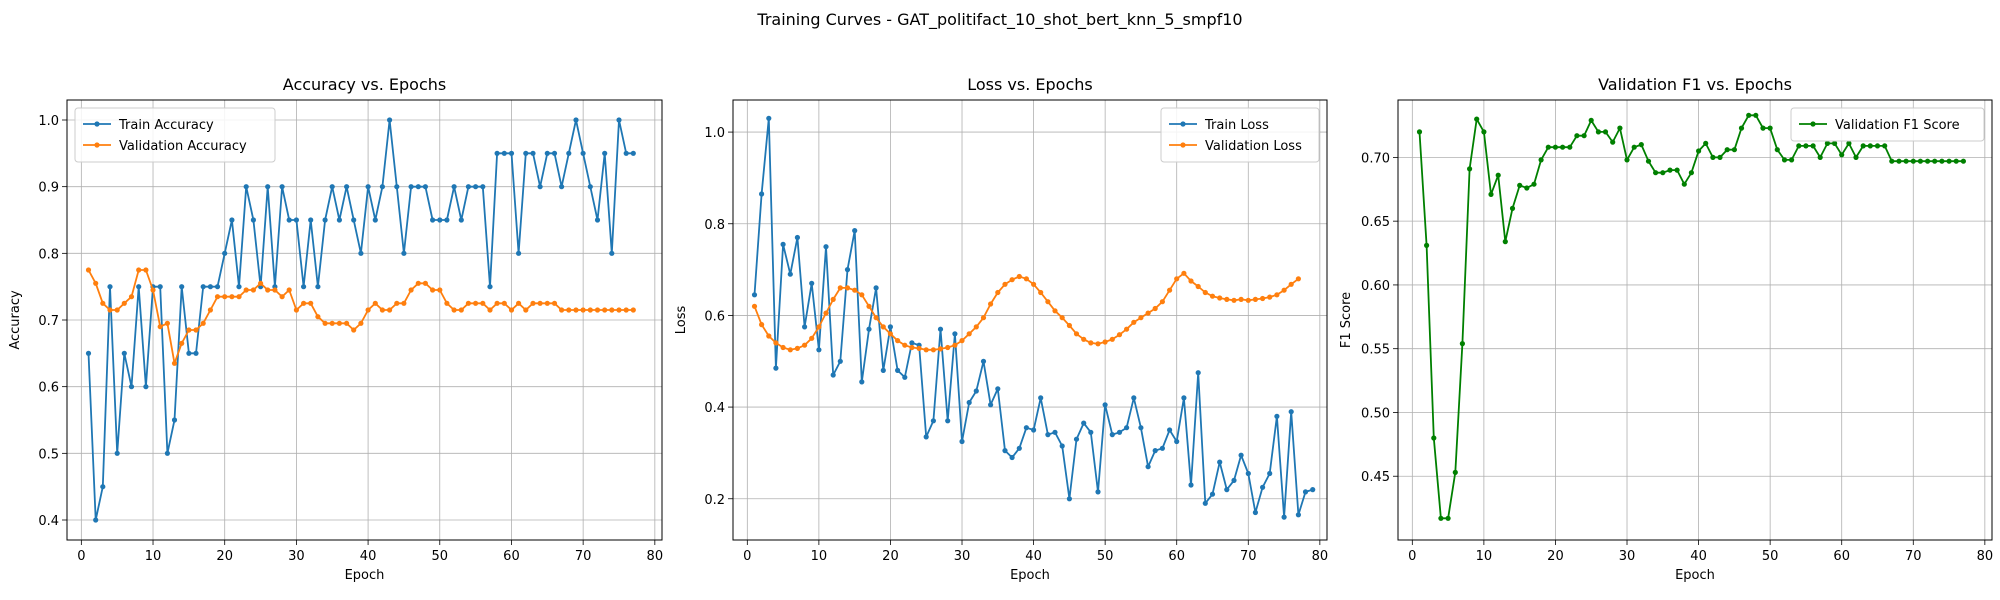 Image resolution: width=2000 pixels, height=600 pixels. I want to click on x-tick-label: 60, so click(1841, 556).